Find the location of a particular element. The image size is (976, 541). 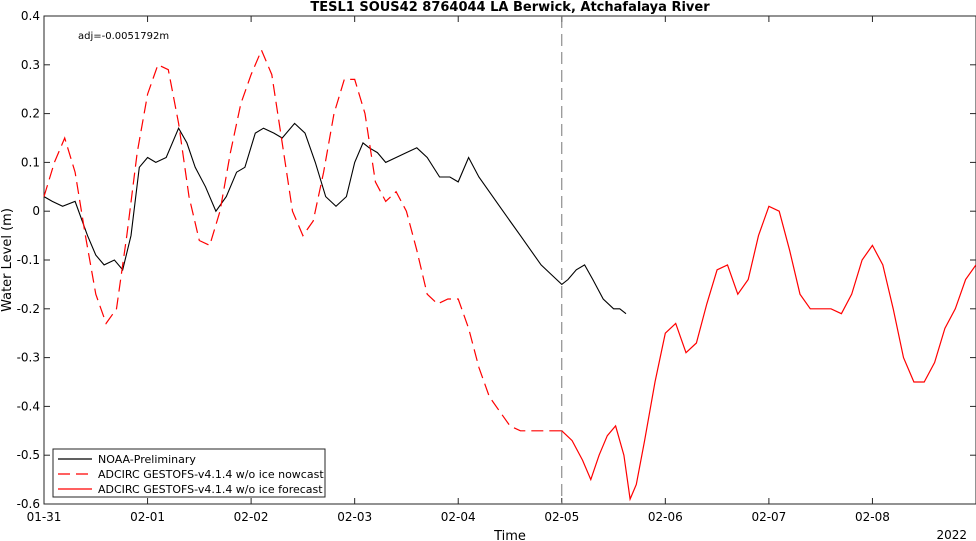

legend-label-2: ADCIRC GESTOFS-v4.1.4 w/o ice forecast is located at coordinates (210, 489).